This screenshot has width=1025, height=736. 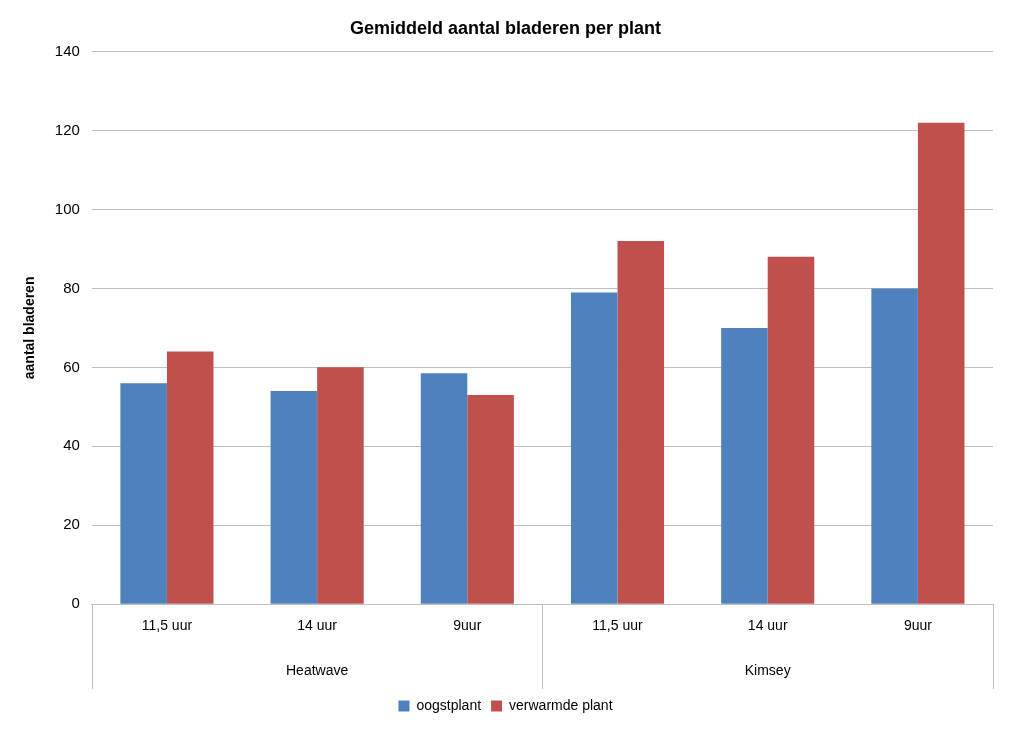 I want to click on legend-label: oogstplant, so click(x=449, y=704).